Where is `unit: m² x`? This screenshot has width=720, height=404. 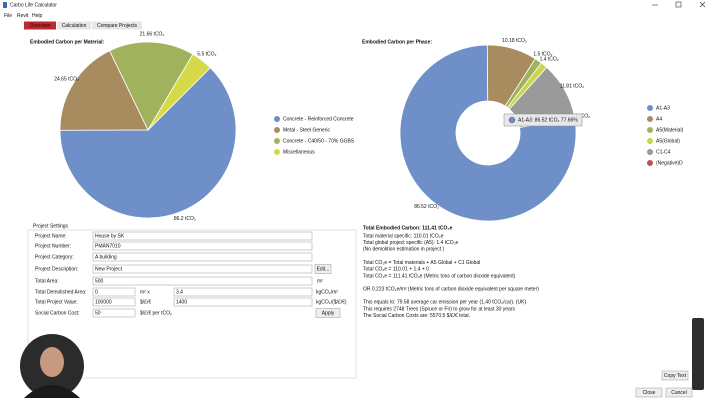 unit: m² x is located at coordinates (145, 292).